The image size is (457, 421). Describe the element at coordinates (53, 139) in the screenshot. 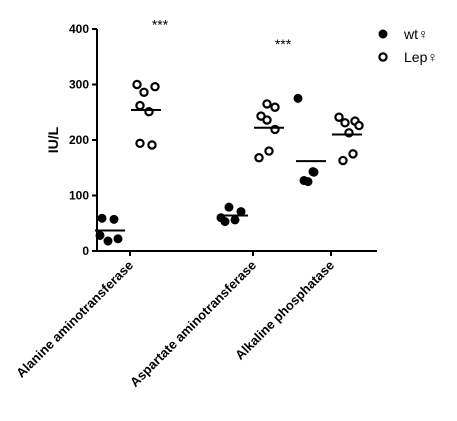

I see `y-axis-label: IU/L` at that location.